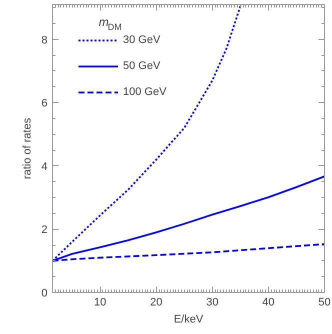 Image resolution: width=332 pixels, height=334 pixels. What do you see at coordinates (100, 302) in the screenshot?
I see `x-tick-label: 10` at bounding box center [100, 302].